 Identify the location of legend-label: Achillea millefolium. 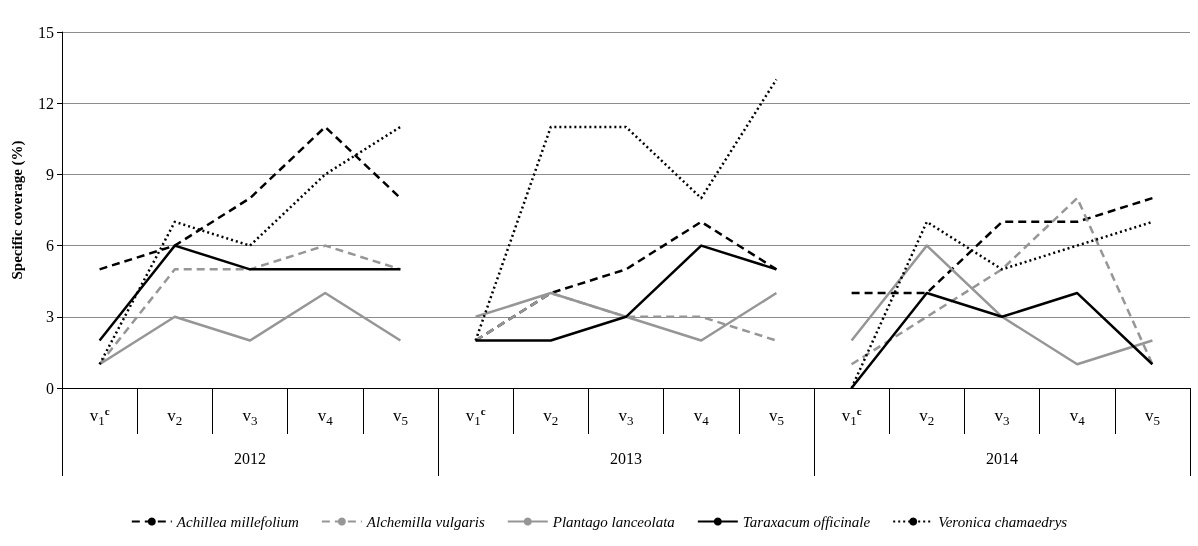
(237, 521).